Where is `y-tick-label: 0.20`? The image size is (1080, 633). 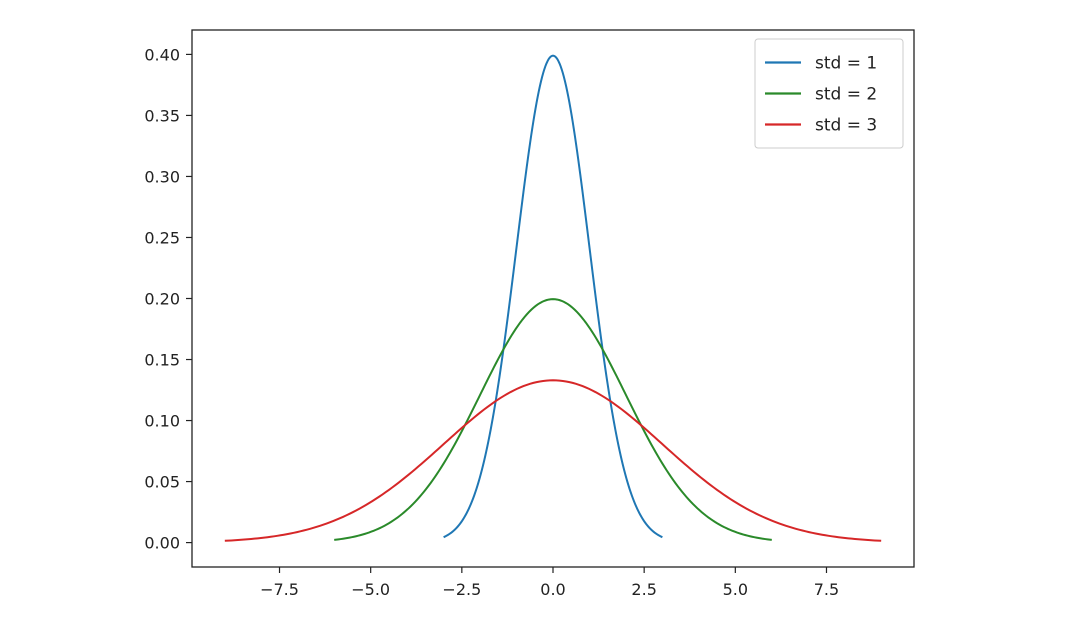
y-tick-label: 0.20 is located at coordinates (162, 299).